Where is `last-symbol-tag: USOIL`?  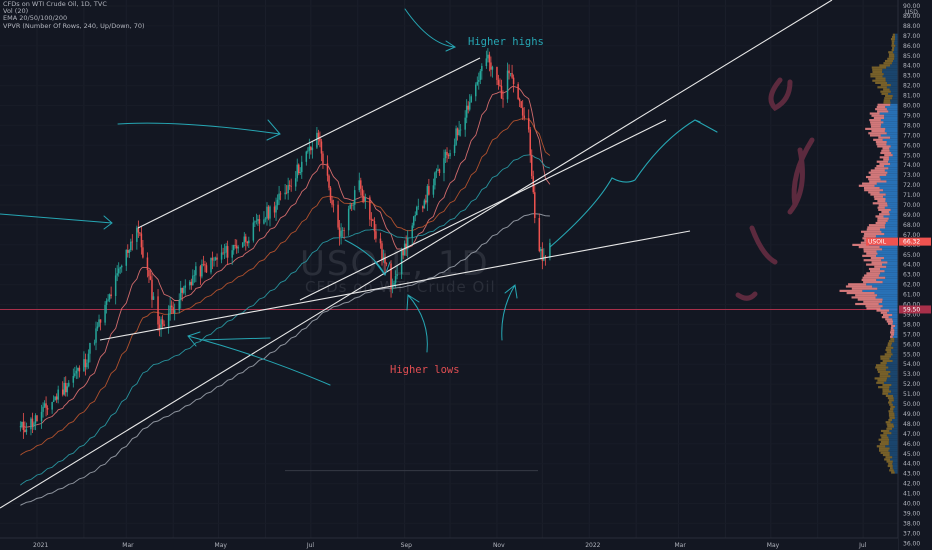 last-symbol-tag: USOIL is located at coordinates (882, 241).